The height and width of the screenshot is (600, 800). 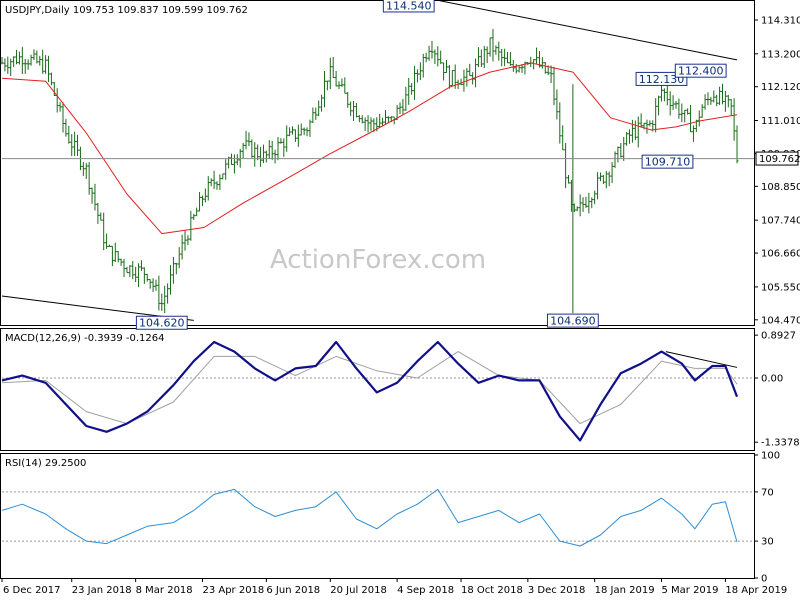 What do you see at coordinates (764, 579) in the screenshot?
I see `rsi-tick-label: 0` at bounding box center [764, 579].